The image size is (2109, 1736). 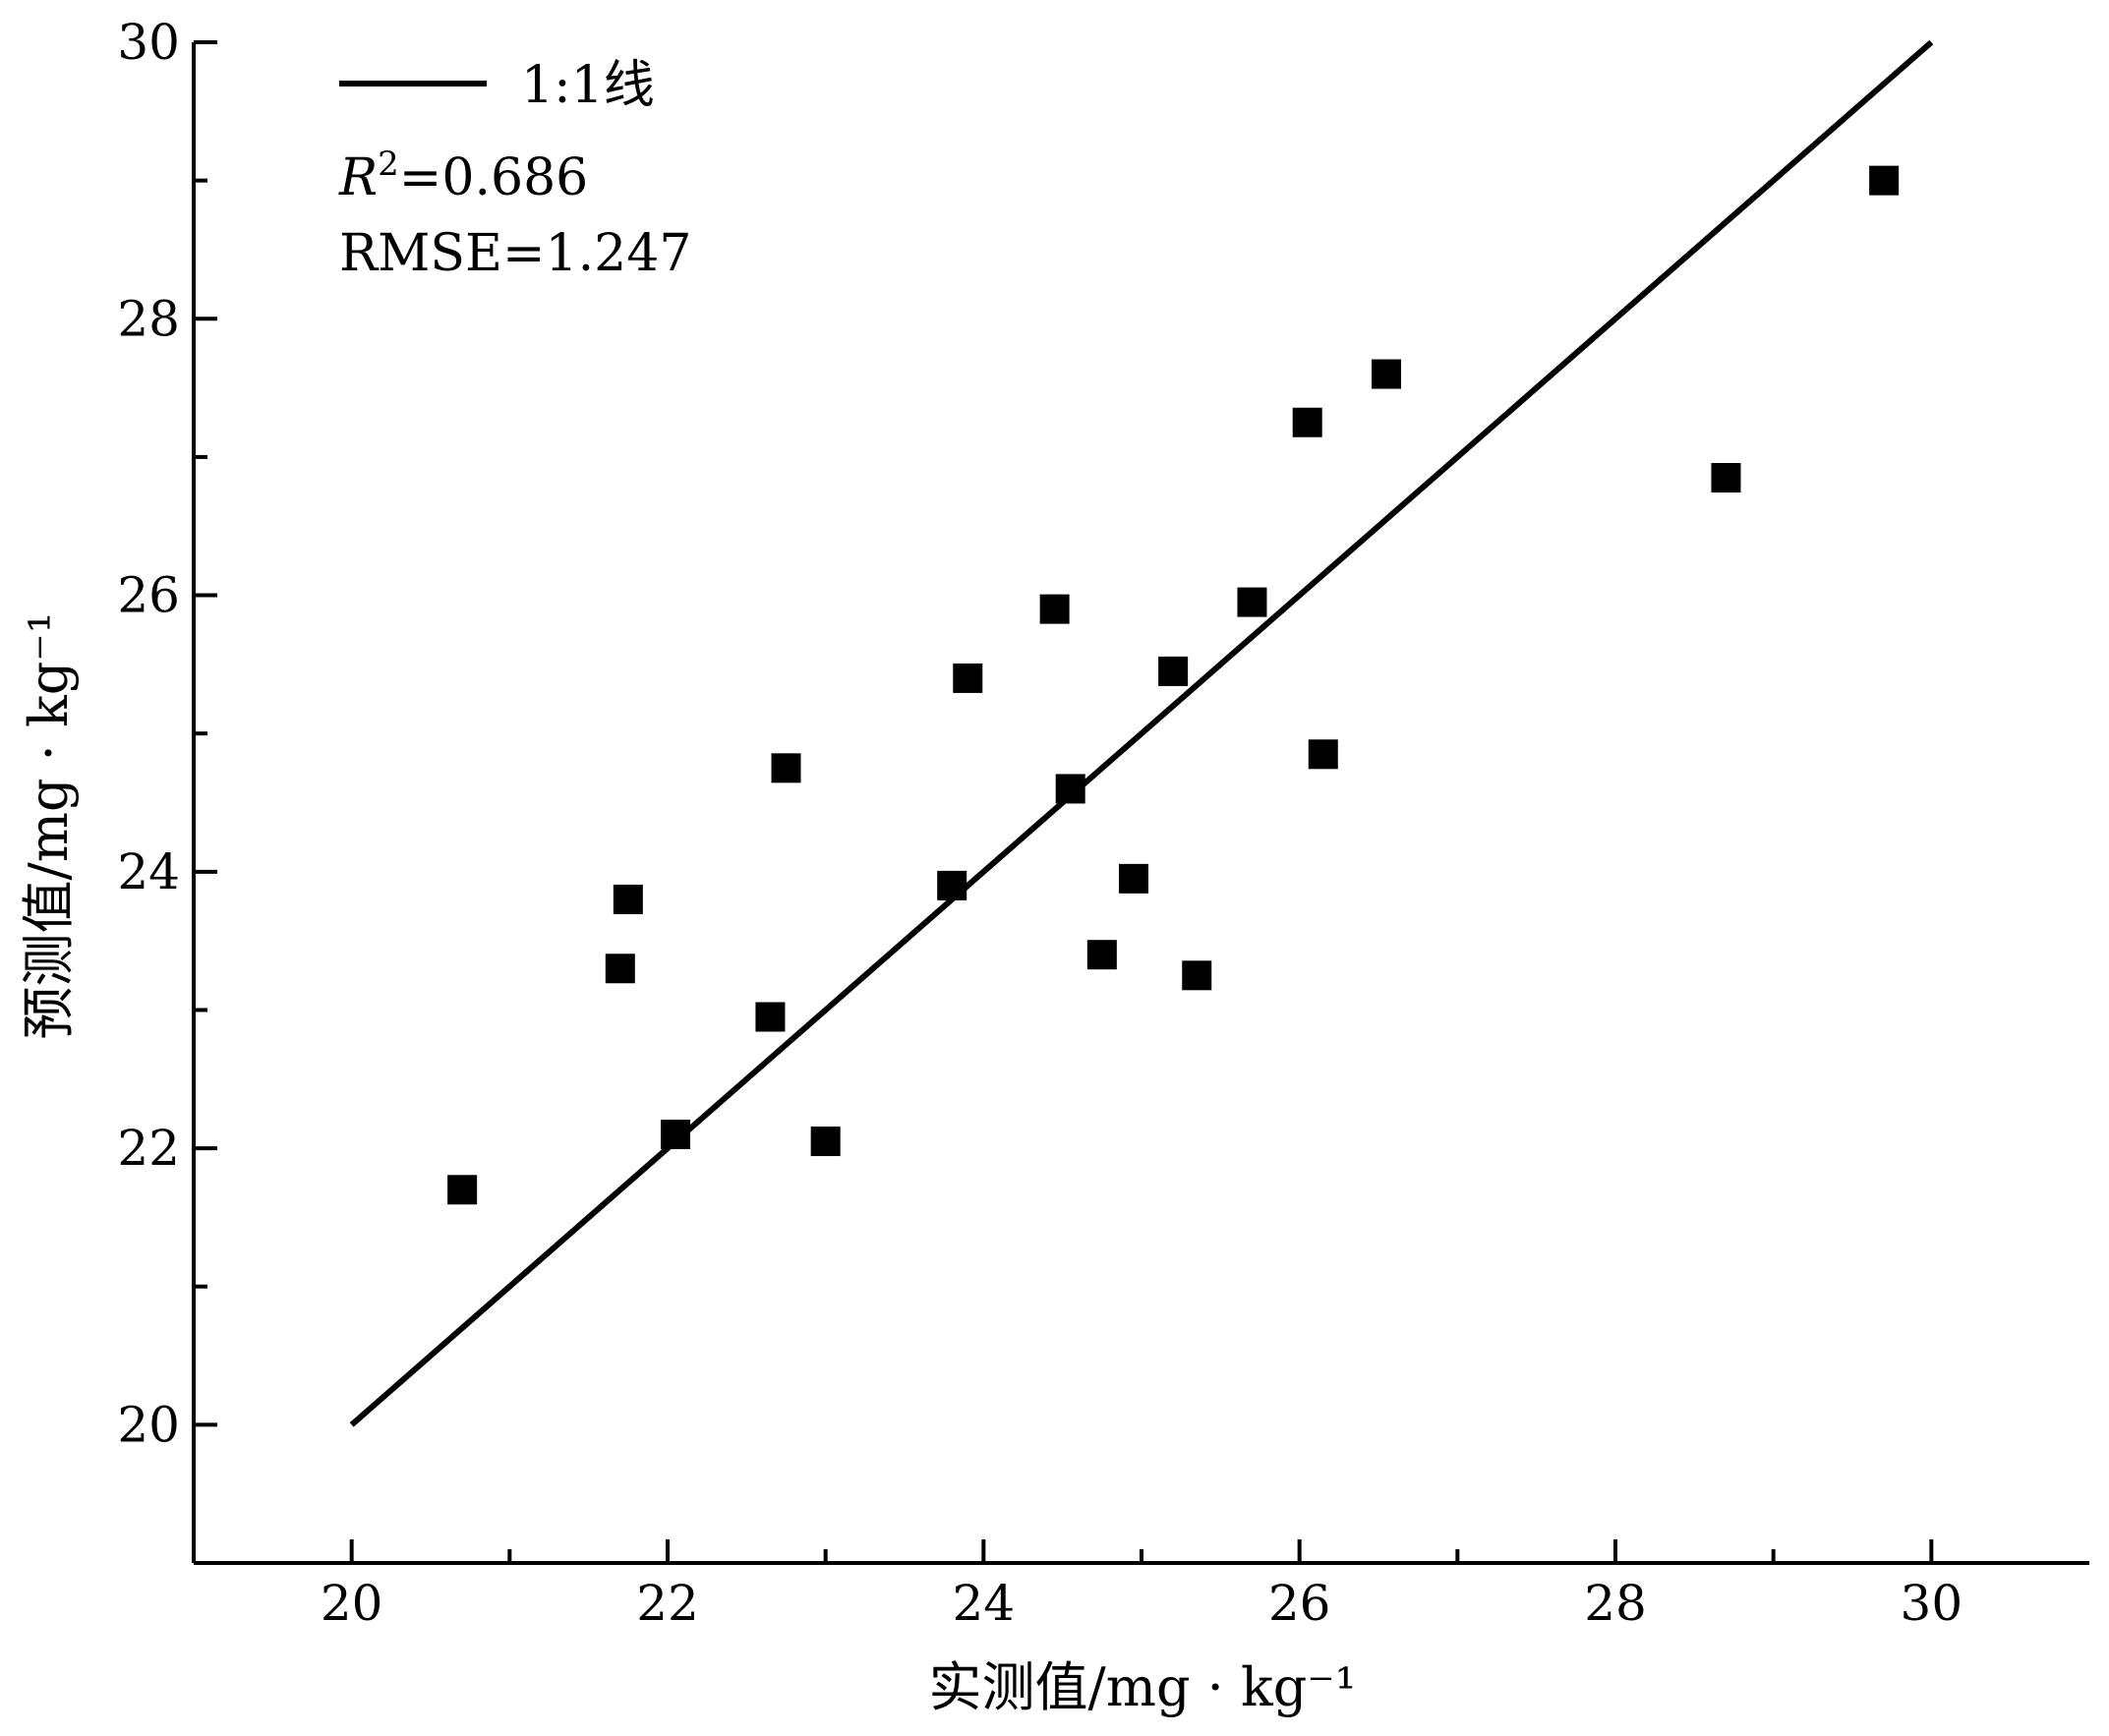 I want to click on y-tick-label: 24, so click(x=148, y=871).